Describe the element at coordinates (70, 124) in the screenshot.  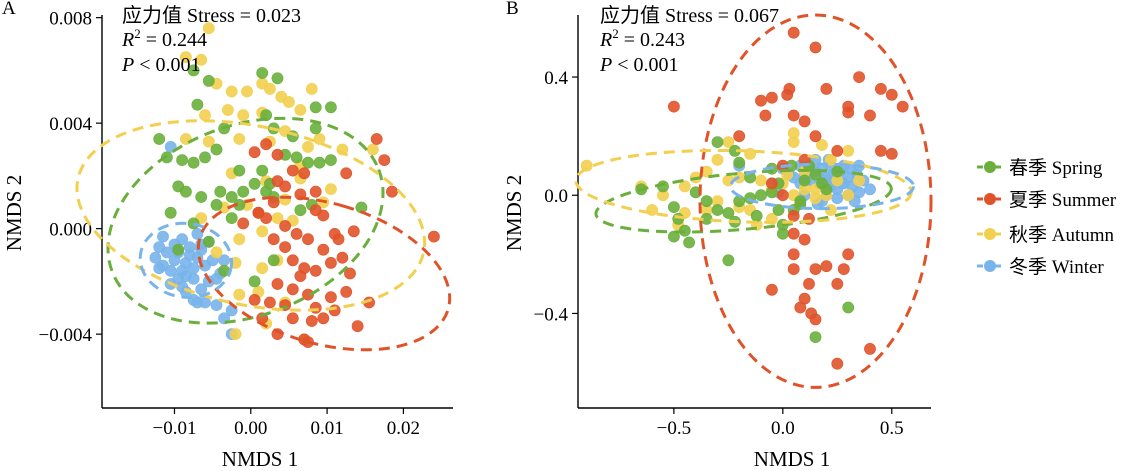
I see `panel-a-y-tick-label: 0.004` at that location.